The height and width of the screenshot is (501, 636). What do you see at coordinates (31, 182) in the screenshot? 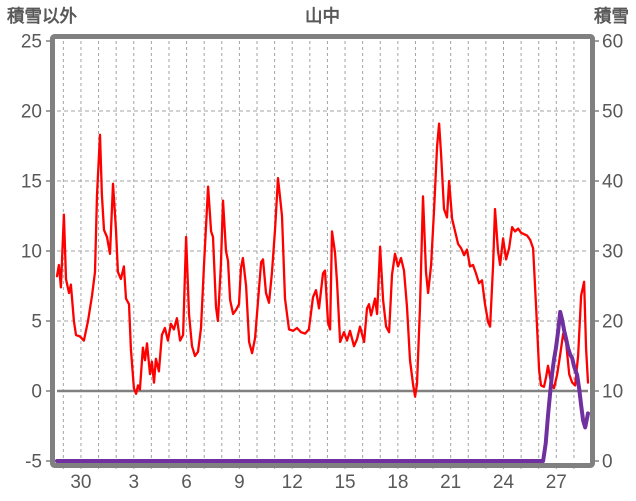
I see `left-axis-tick-label: 15` at bounding box center [31, 182].